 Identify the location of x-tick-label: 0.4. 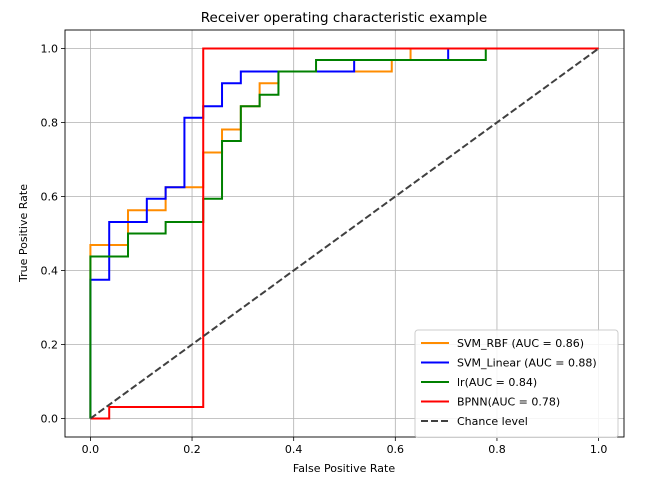
(294, 449).